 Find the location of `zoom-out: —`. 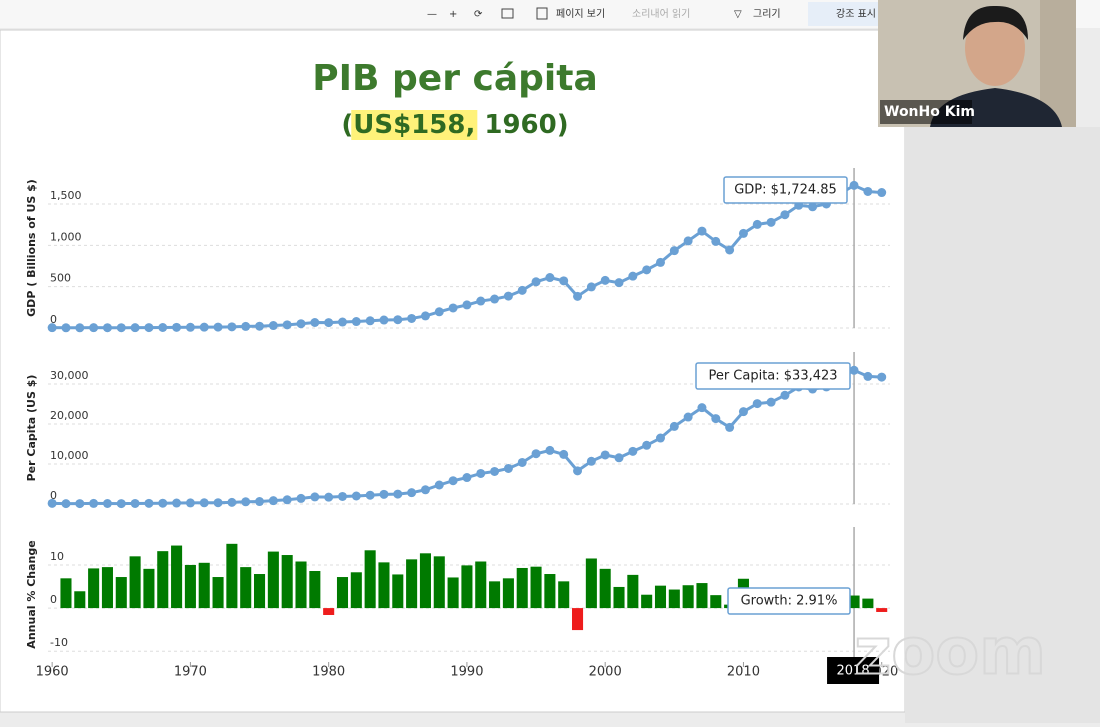

zoom-out: — is located at coordinates (432, 14).